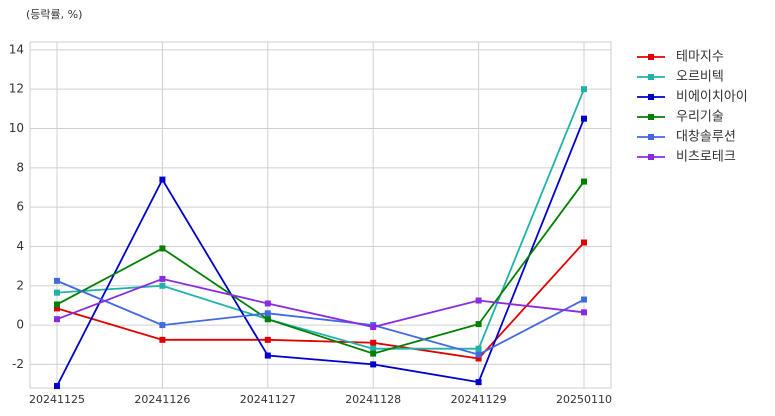 The height and width of the screenshot is (416, 775). What do you see at coordinates (584, 399) in the screenshot?
I see `x-tick-label: 20250110` at bounding box center [584, 399].